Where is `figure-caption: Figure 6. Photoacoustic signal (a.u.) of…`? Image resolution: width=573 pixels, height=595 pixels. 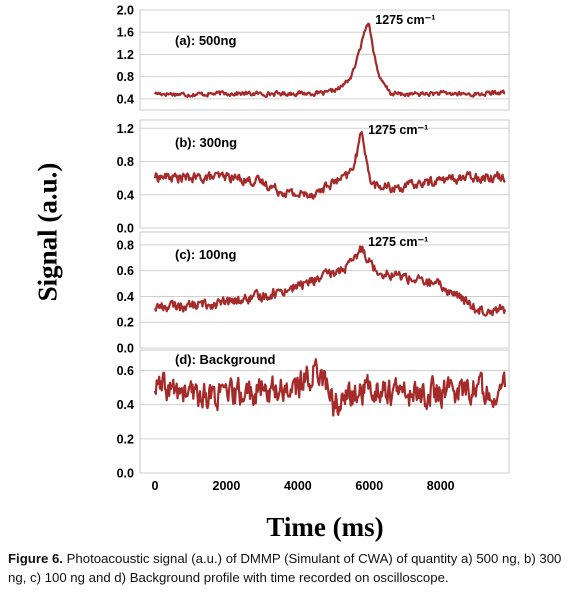 figure-caption: Figure 6. Photoacoustic signal (a.u.) of… is located at coordinates (288, 568).